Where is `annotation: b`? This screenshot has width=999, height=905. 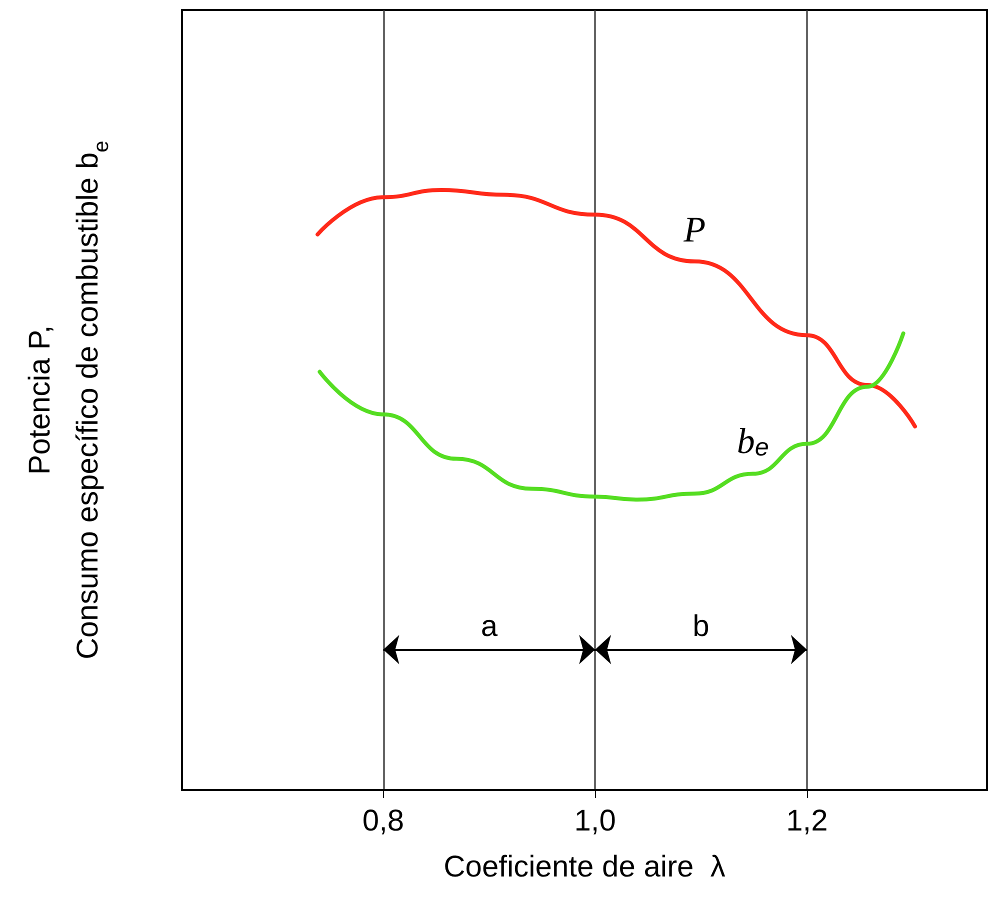 annotation: b is located at coordinates (701, 627).